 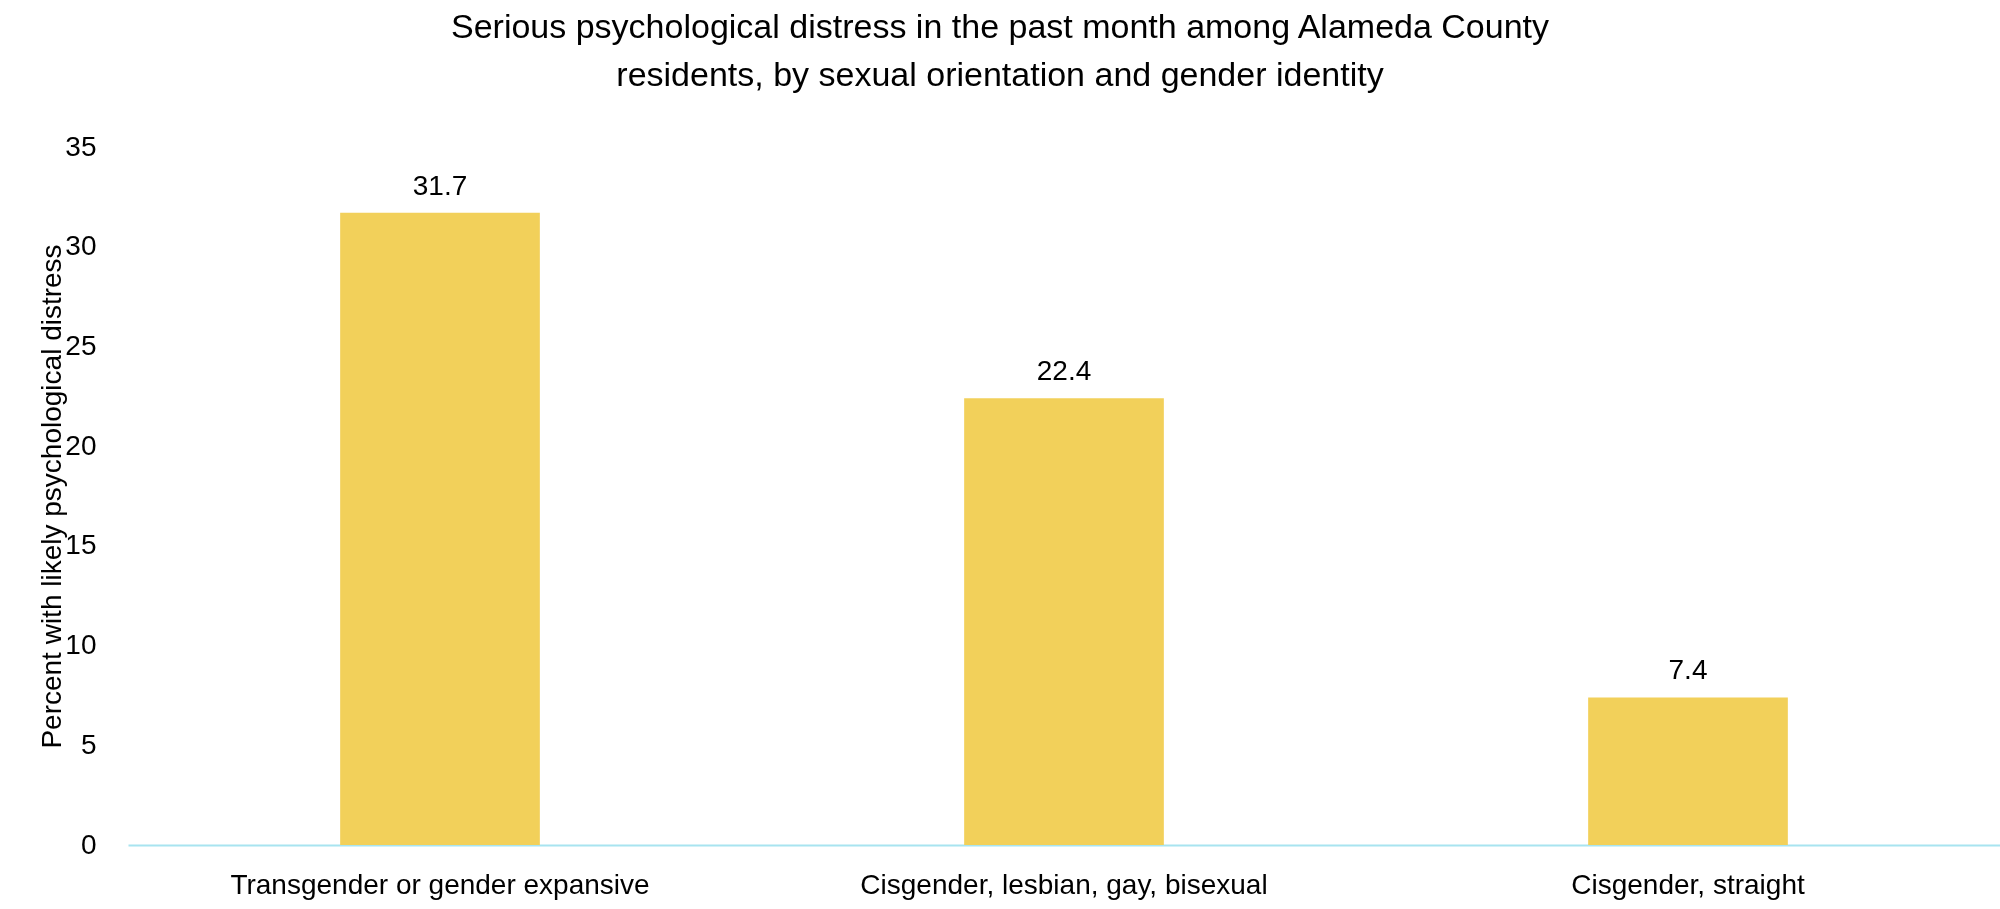 I want to click on x-tick-label: Cisgender, straight, so click(x=1688, y=884).